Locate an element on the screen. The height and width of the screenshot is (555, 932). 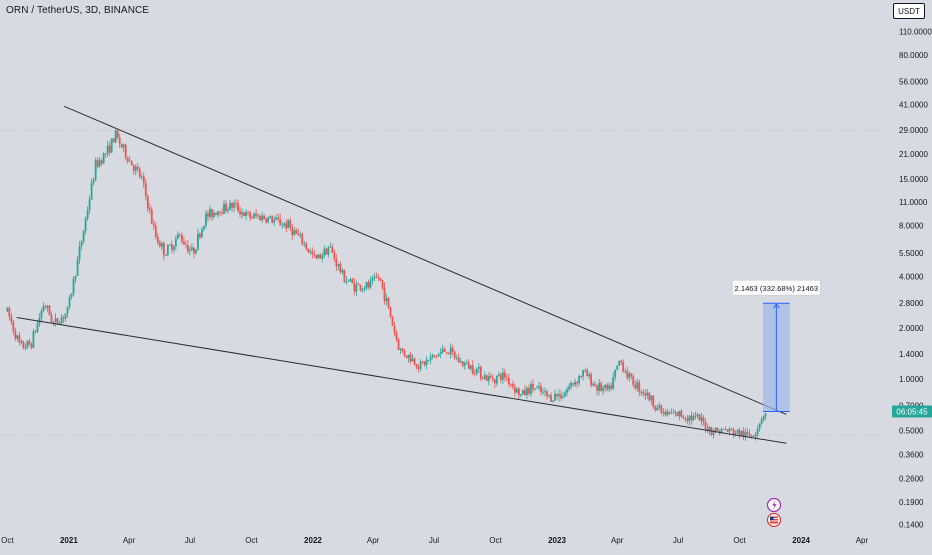
time-tick-label-1: 2021 is located at coordinates (69, 540).